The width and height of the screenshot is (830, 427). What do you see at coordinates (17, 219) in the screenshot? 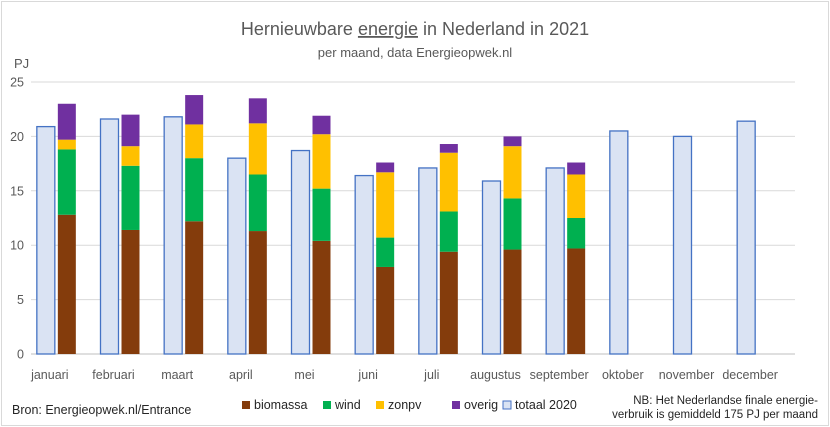
I see `y-tick-labels: 0 5 10 15 20 25` at bounding box center [17, 219].